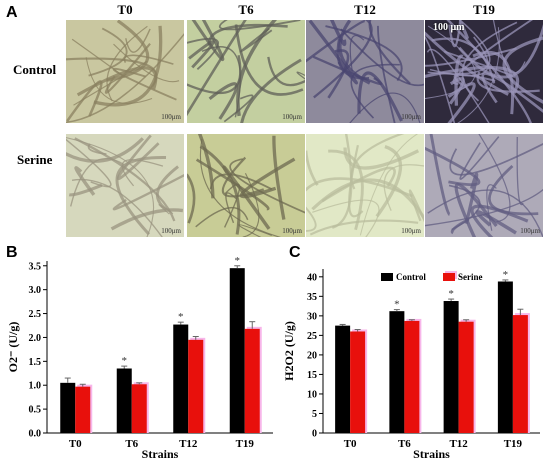 This screenshot has width=550, height=459. What do you see at coordinates (312, 297) in the screenshot?
I see `y-tick-label: 35` at bounding box center [312, 297].